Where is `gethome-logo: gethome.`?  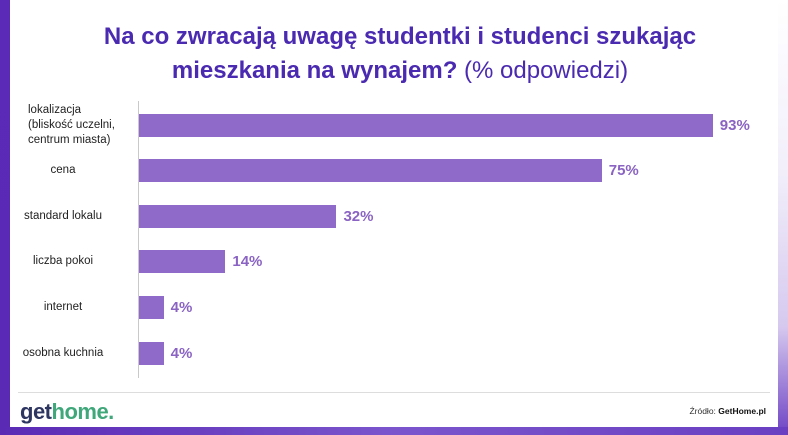
gethome-logo: gethome. is located at coordinates (67, 412).